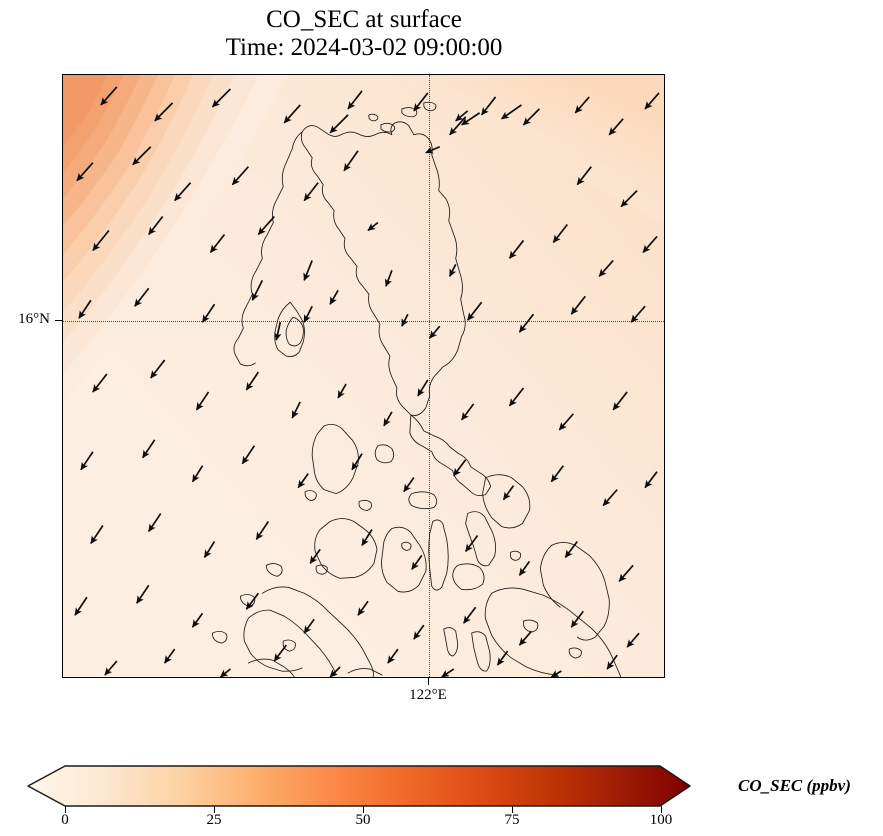  I want to click on colorbar: 0 25 50 75 100 CO_SEC (ppbv), so click(441, 796).